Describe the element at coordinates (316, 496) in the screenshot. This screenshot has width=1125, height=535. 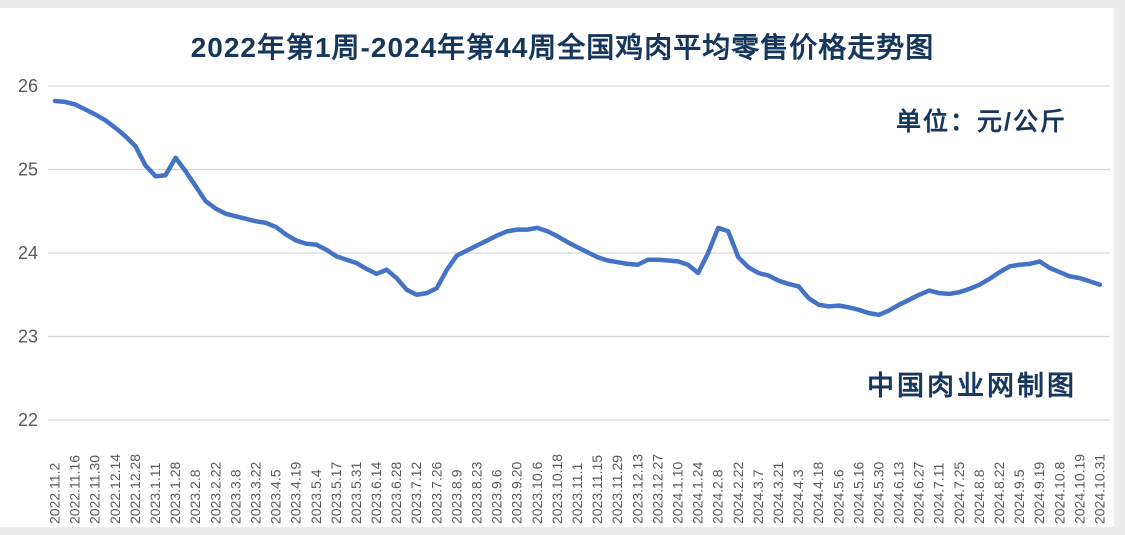
I see `x-tick-label: 2023.5.4` at that location.